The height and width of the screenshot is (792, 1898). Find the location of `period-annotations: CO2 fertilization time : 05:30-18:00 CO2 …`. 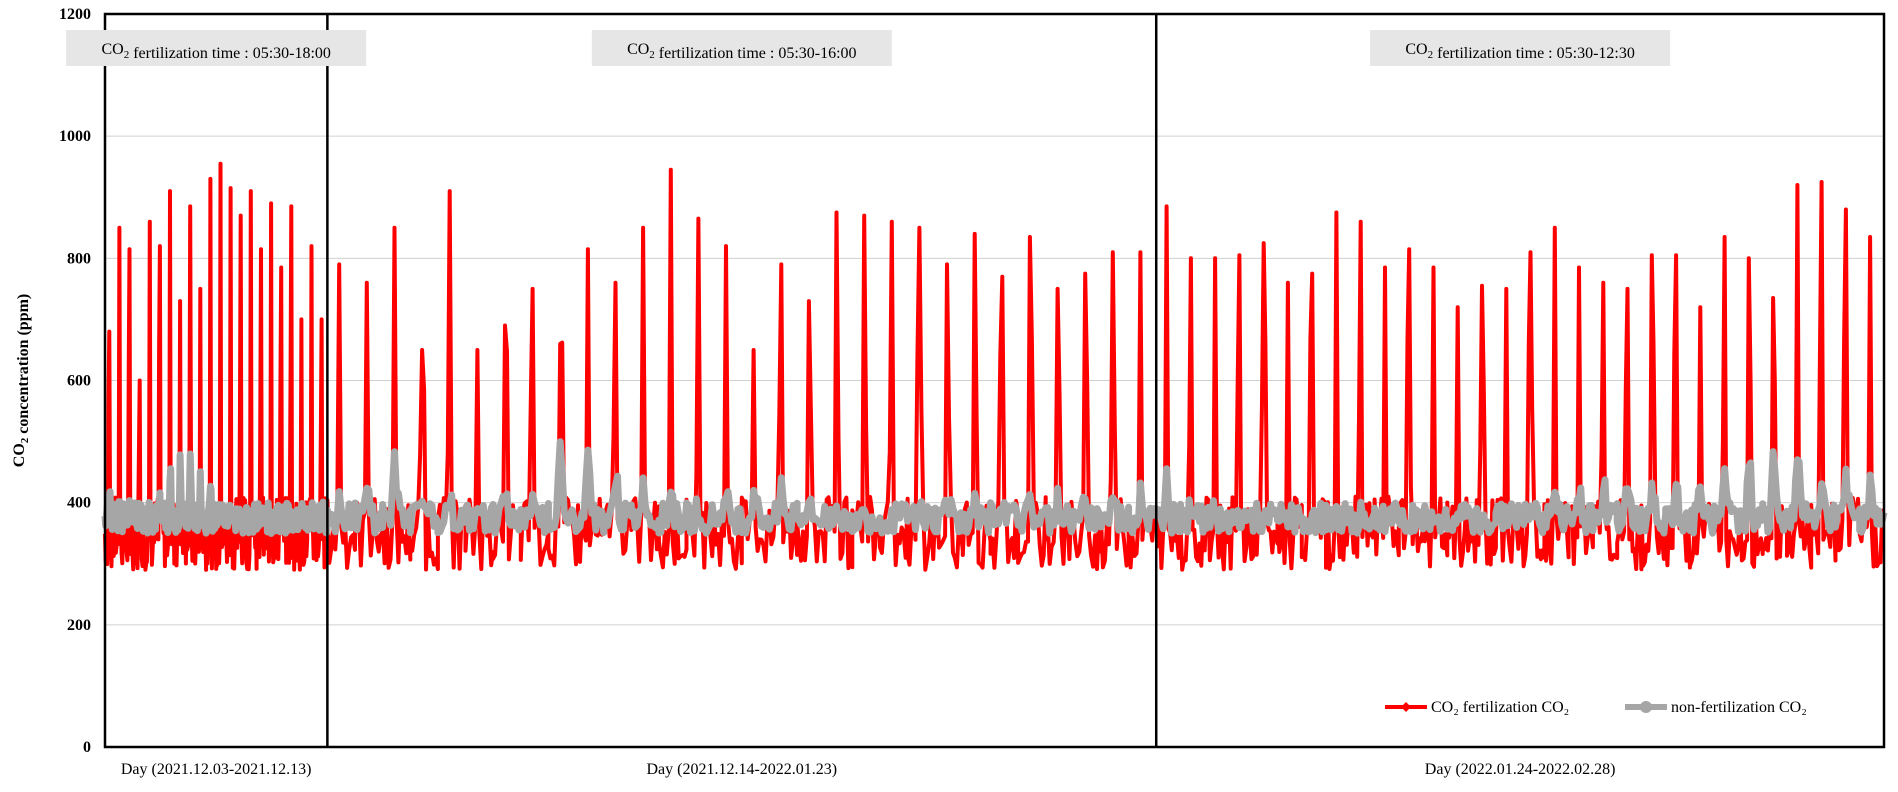

period-annotations: CO2 fertilization time : 05:30-18:00 CO2 … is located at coordinates (868, 48).